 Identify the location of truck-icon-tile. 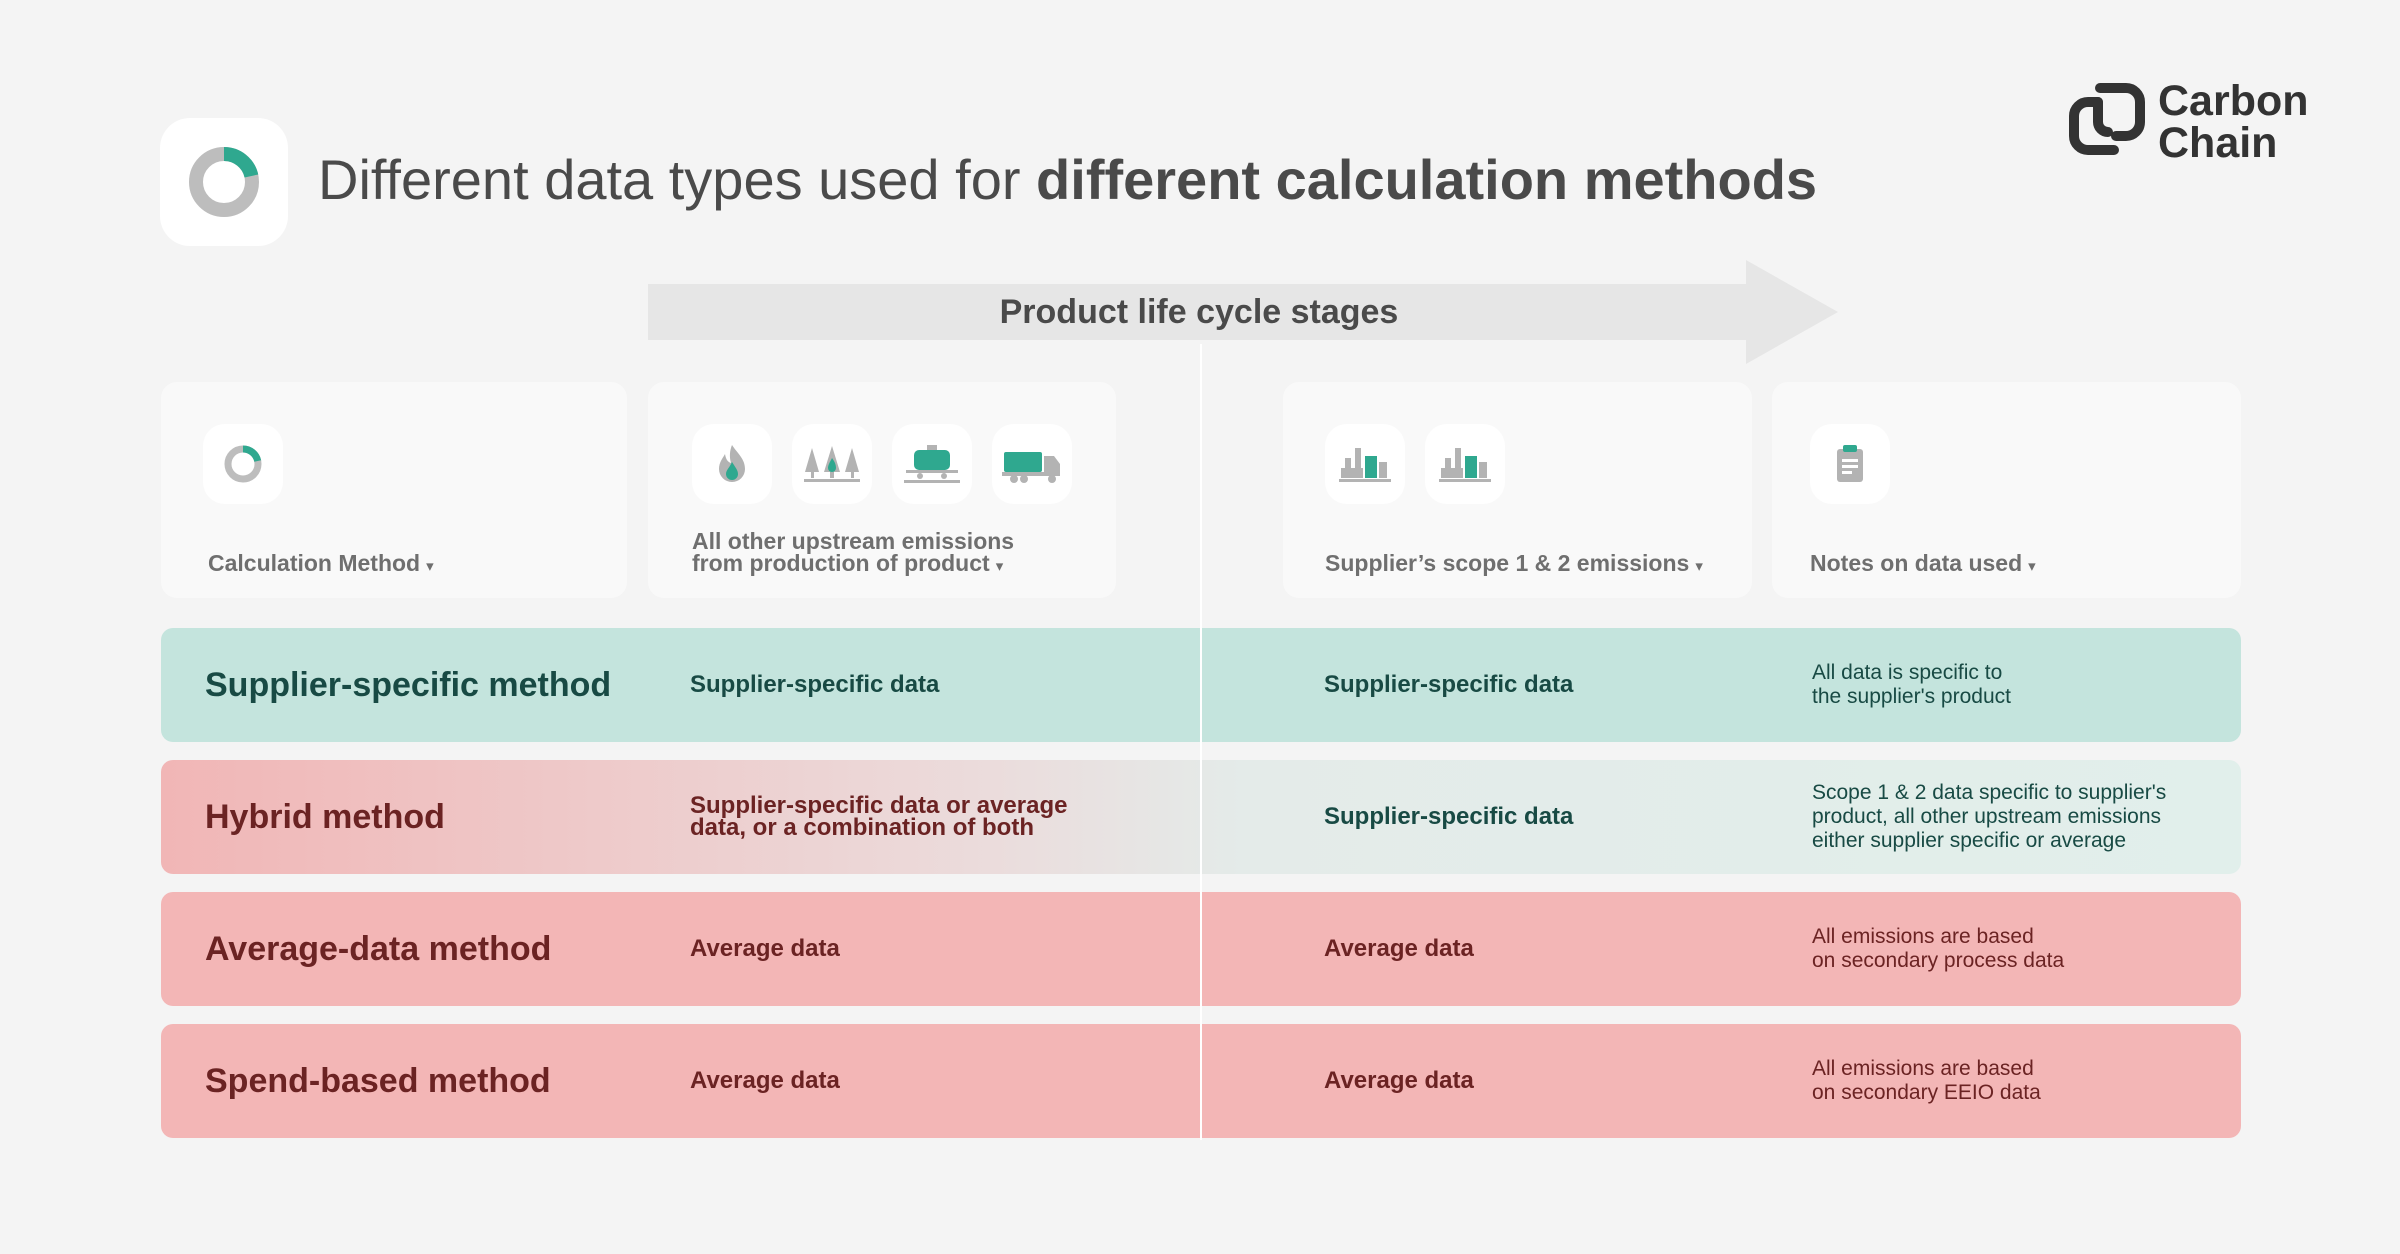
(1032, 464).